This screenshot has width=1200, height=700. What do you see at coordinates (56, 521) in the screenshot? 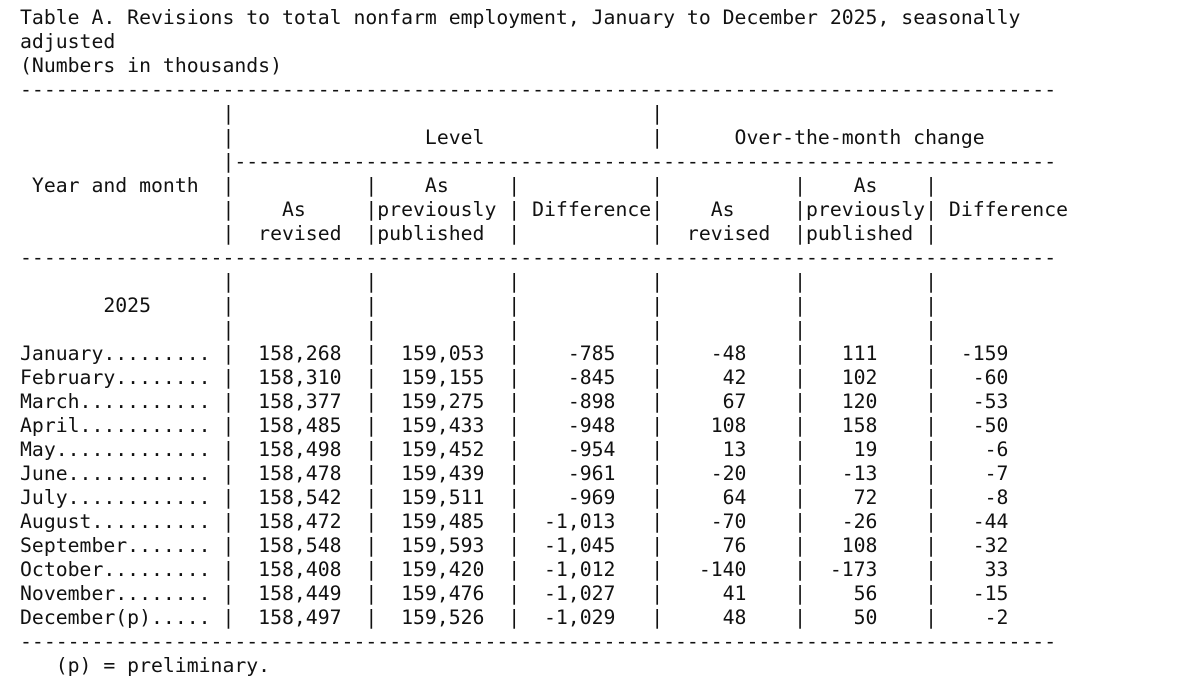
I see `row-month-label: August` at bounding box center [56, 521].